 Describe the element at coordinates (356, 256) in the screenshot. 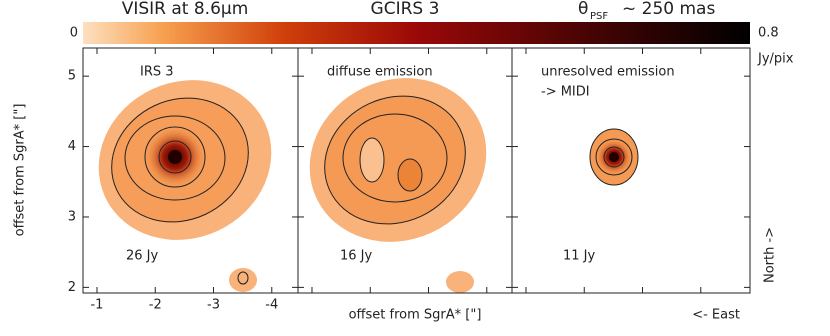

I see `panel-flux: 16 Jy` at that location.